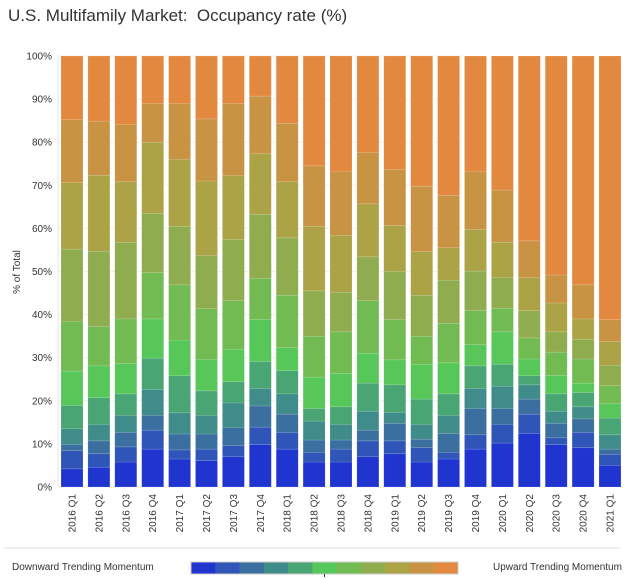 This screenshot has width=624, height=579. I want to click on y-tick-label: 50%, so click(42, 272).